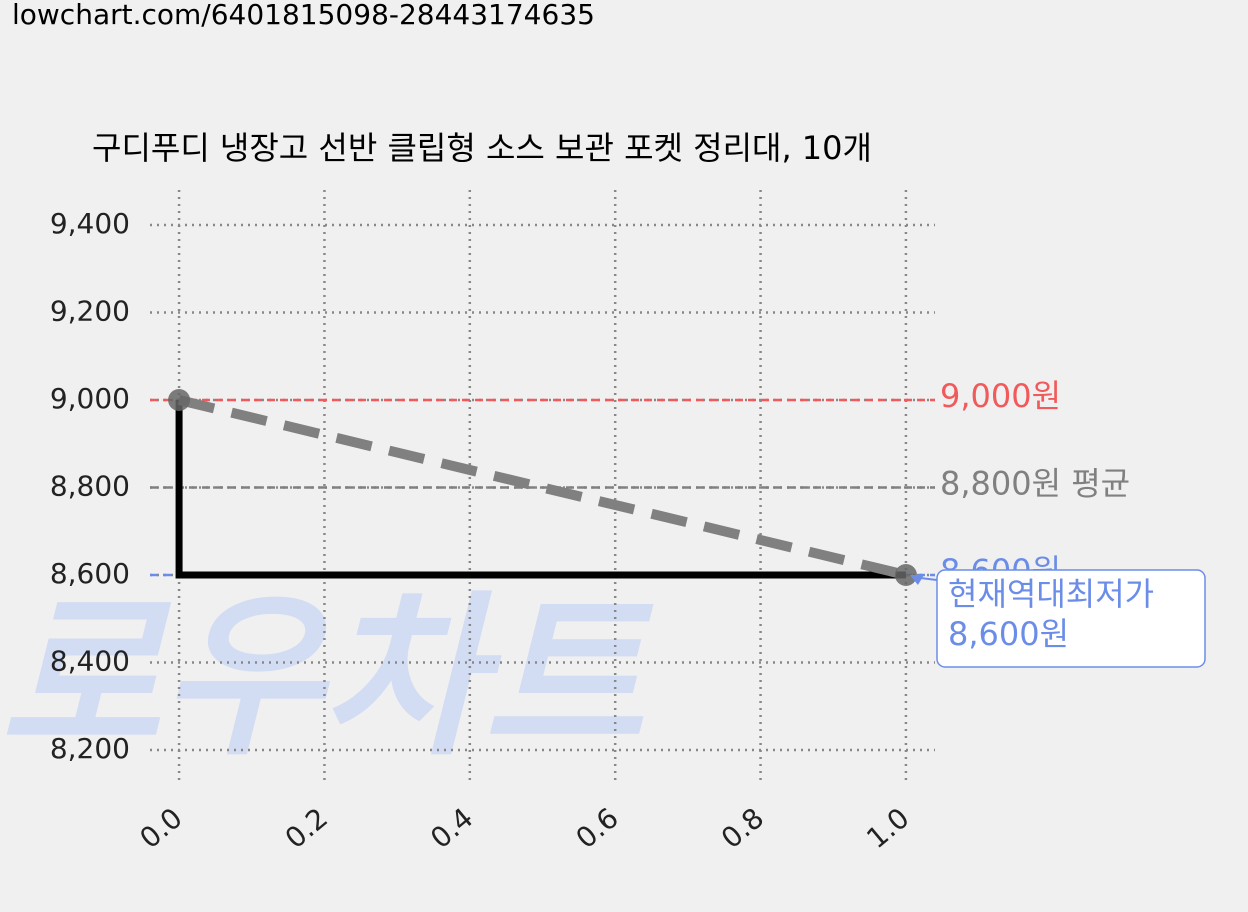  What do you see at coordinates (916, 580) in the screenshot?
I see `annotation-arrowhead` at bounding box center [916, 580].